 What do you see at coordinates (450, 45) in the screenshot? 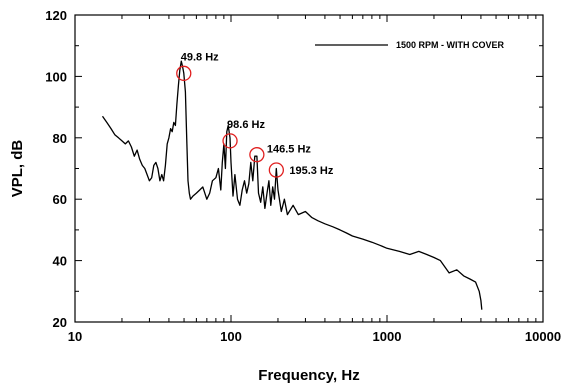
I see `legend-label: 1500 RPM - WITH COVER` at bounding box center [450, 45].